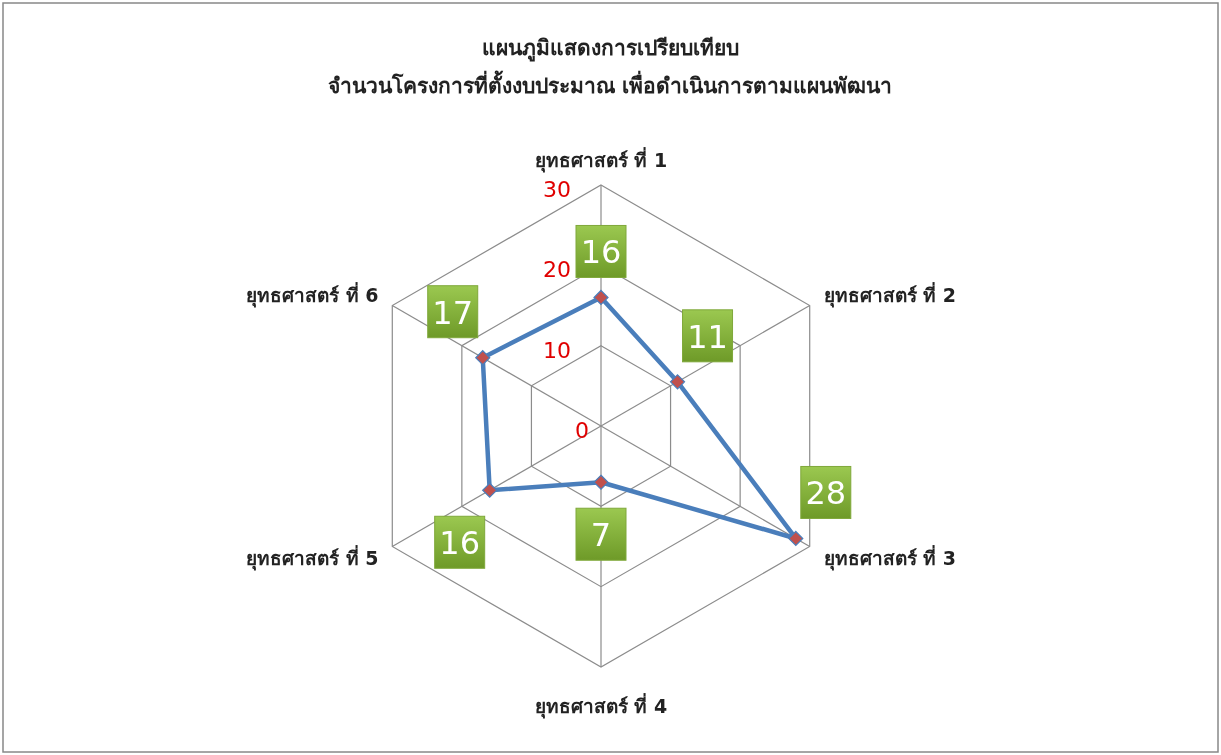 The height and width of the screenshot is (755, 1221). I want to click on spoke-label: ยุทธศาสตร์ ที่ 3, so click(890, 557).